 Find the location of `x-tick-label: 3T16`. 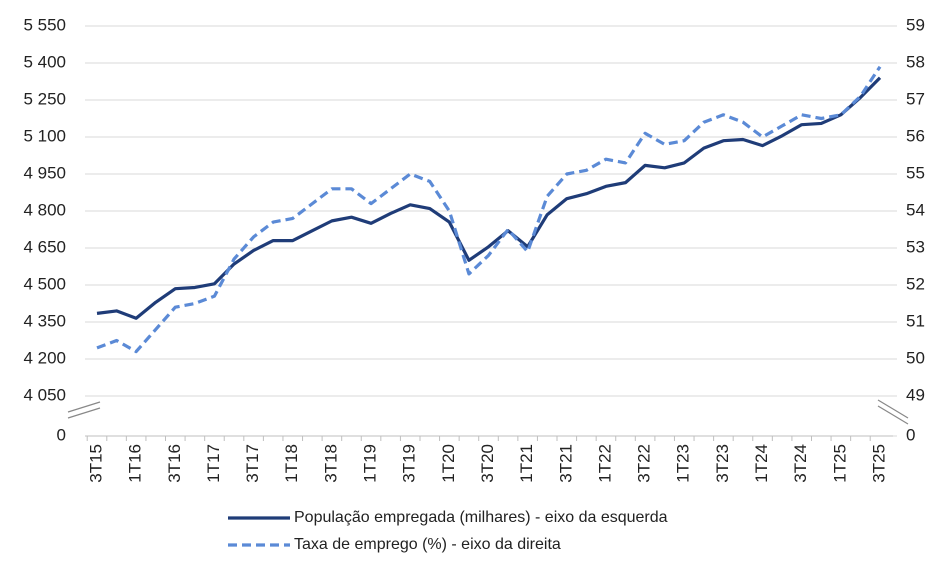

x-tick-label: 3T16 is located at coordinates (174, 463).